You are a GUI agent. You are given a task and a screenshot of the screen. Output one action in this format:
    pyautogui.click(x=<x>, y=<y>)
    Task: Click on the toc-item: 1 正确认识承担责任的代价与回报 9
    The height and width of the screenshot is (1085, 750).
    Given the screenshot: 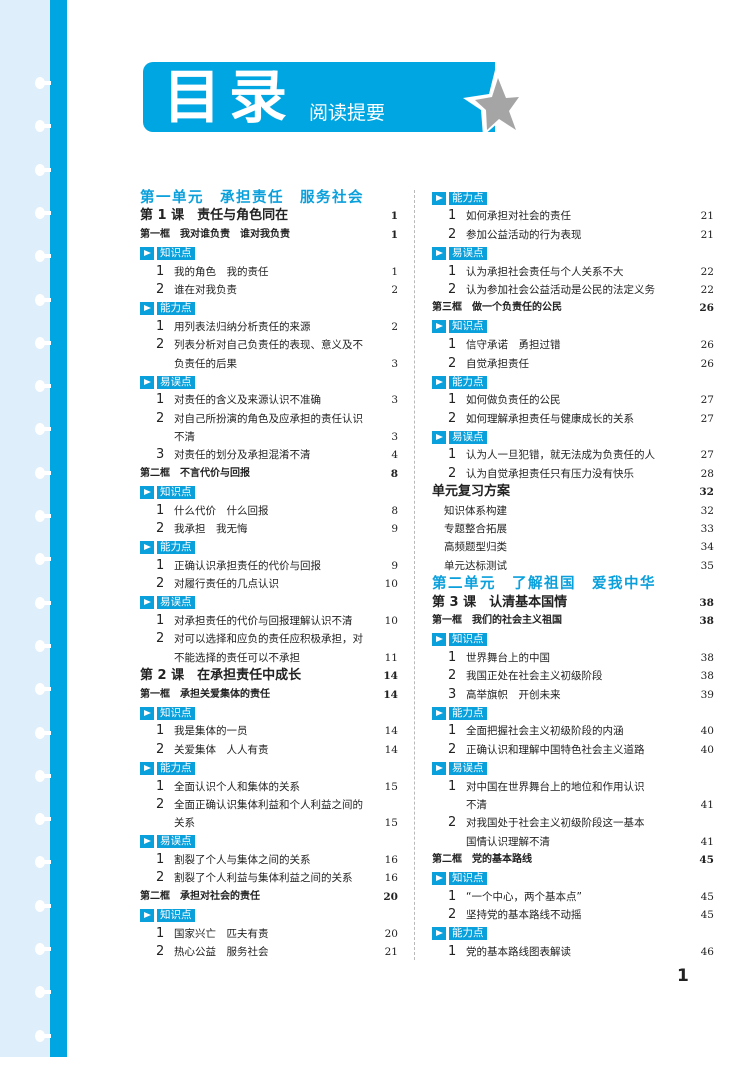 What is the action you would take?
    pyautogui.click(x=269, y=566)
    